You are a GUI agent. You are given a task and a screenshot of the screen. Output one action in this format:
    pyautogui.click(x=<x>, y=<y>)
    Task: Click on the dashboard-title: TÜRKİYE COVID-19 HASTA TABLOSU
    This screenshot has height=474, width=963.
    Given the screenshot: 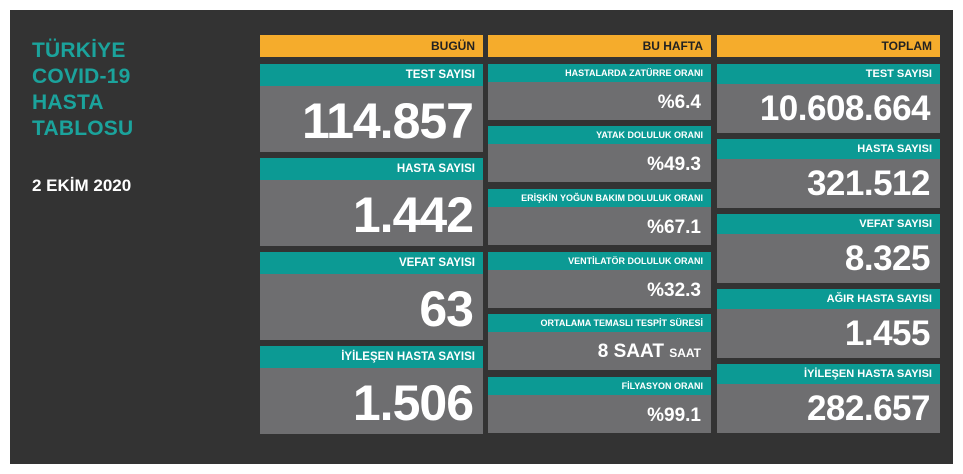 What is the action you would take?
    pyautogui.click(x=82, y=90)
    